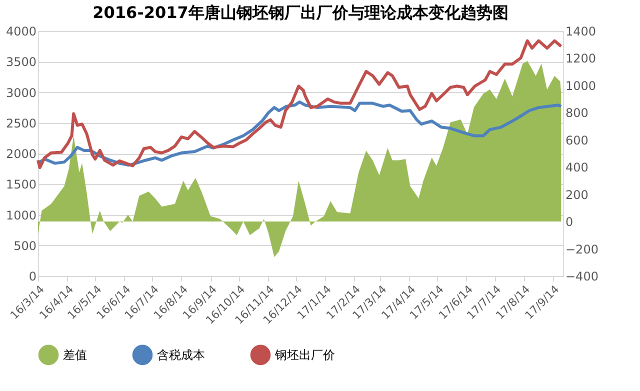  Describe the element at coordinates (21, 31) in the screenshot. I see `y-tick-label: 4000` at that location.